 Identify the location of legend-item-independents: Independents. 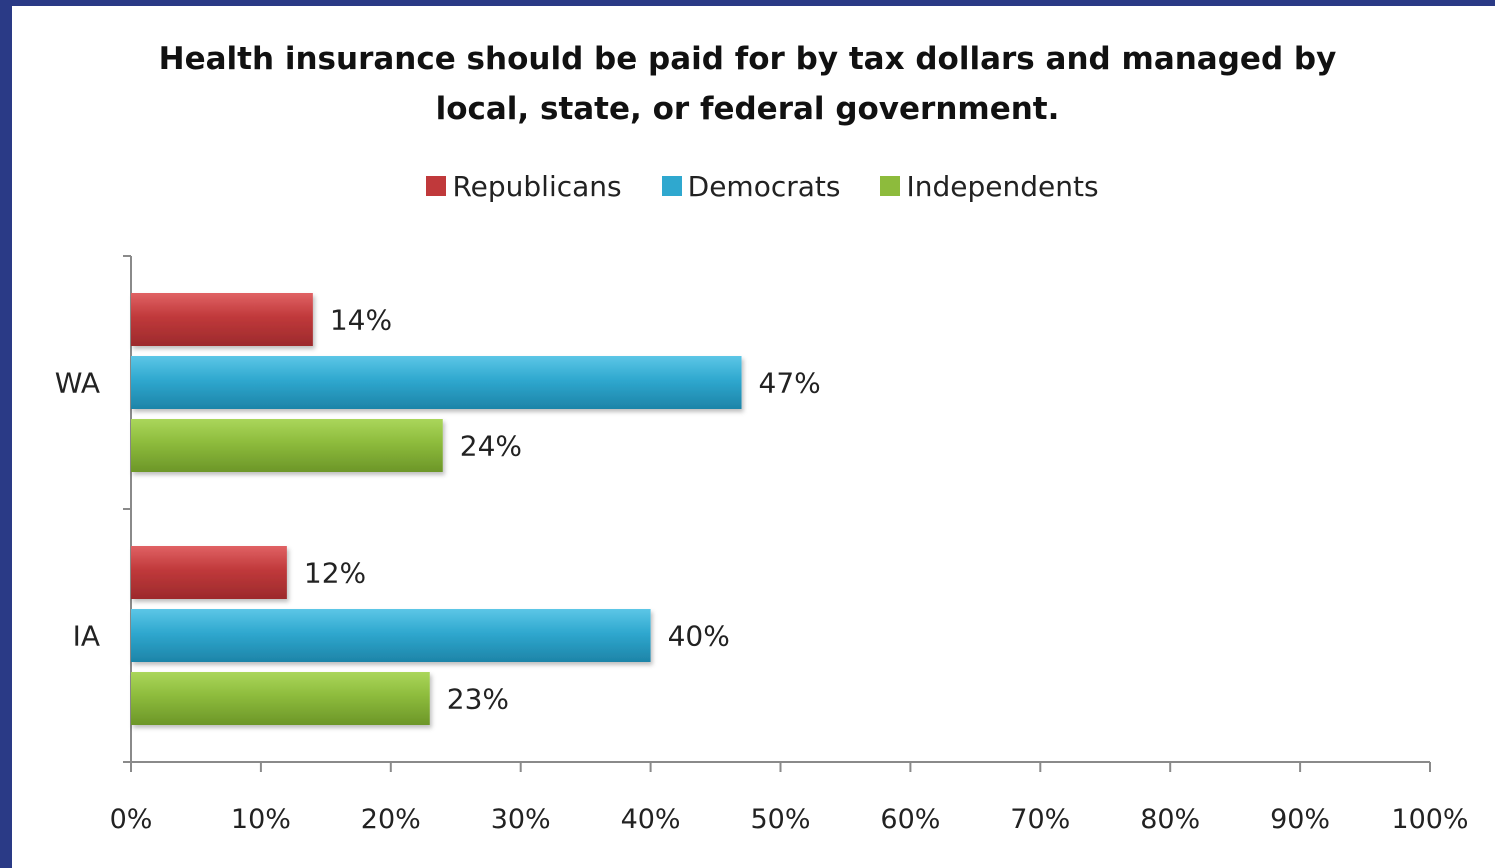
(989, 186).